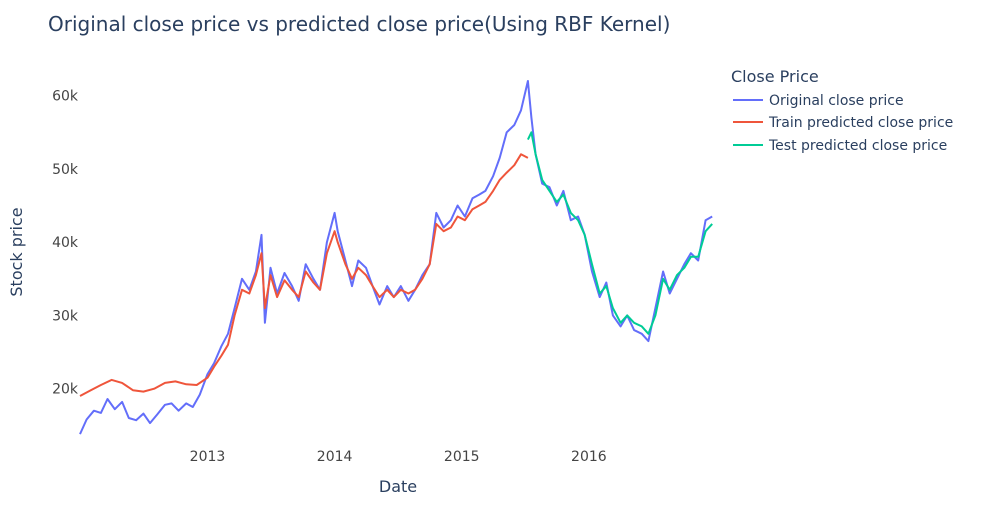 This screenshot has width=983, height=525. What do you see at coordinates (589, 457) in the screenshot?
I see `x-tick-label: 2016` at bounding box center [589, 457].